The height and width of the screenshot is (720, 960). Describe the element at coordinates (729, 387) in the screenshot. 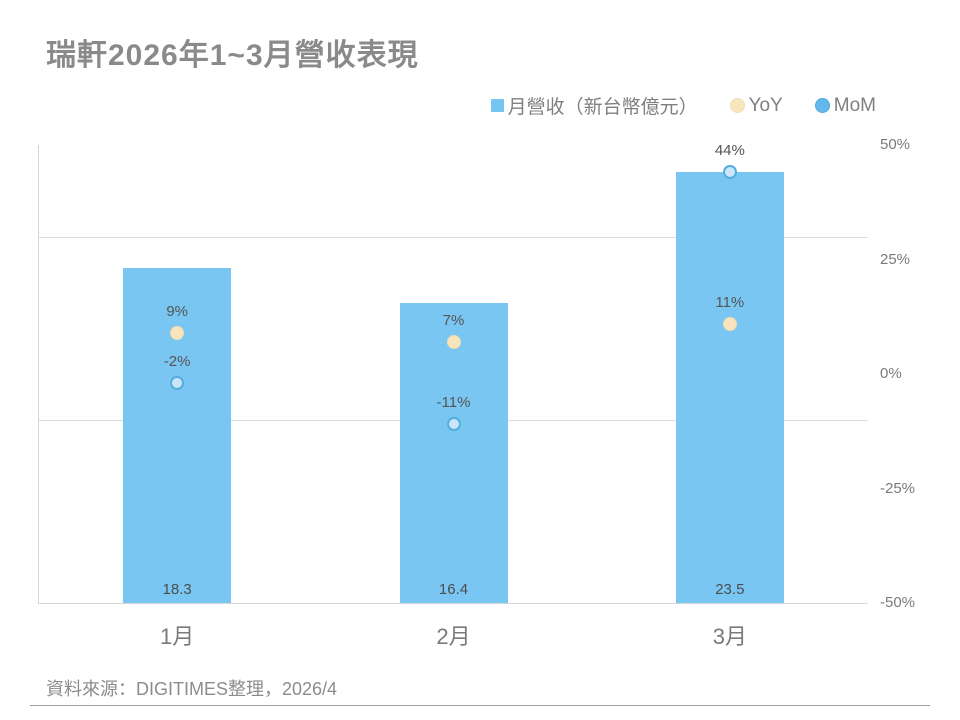

I see `revenue-bar: 23.5` at that location.